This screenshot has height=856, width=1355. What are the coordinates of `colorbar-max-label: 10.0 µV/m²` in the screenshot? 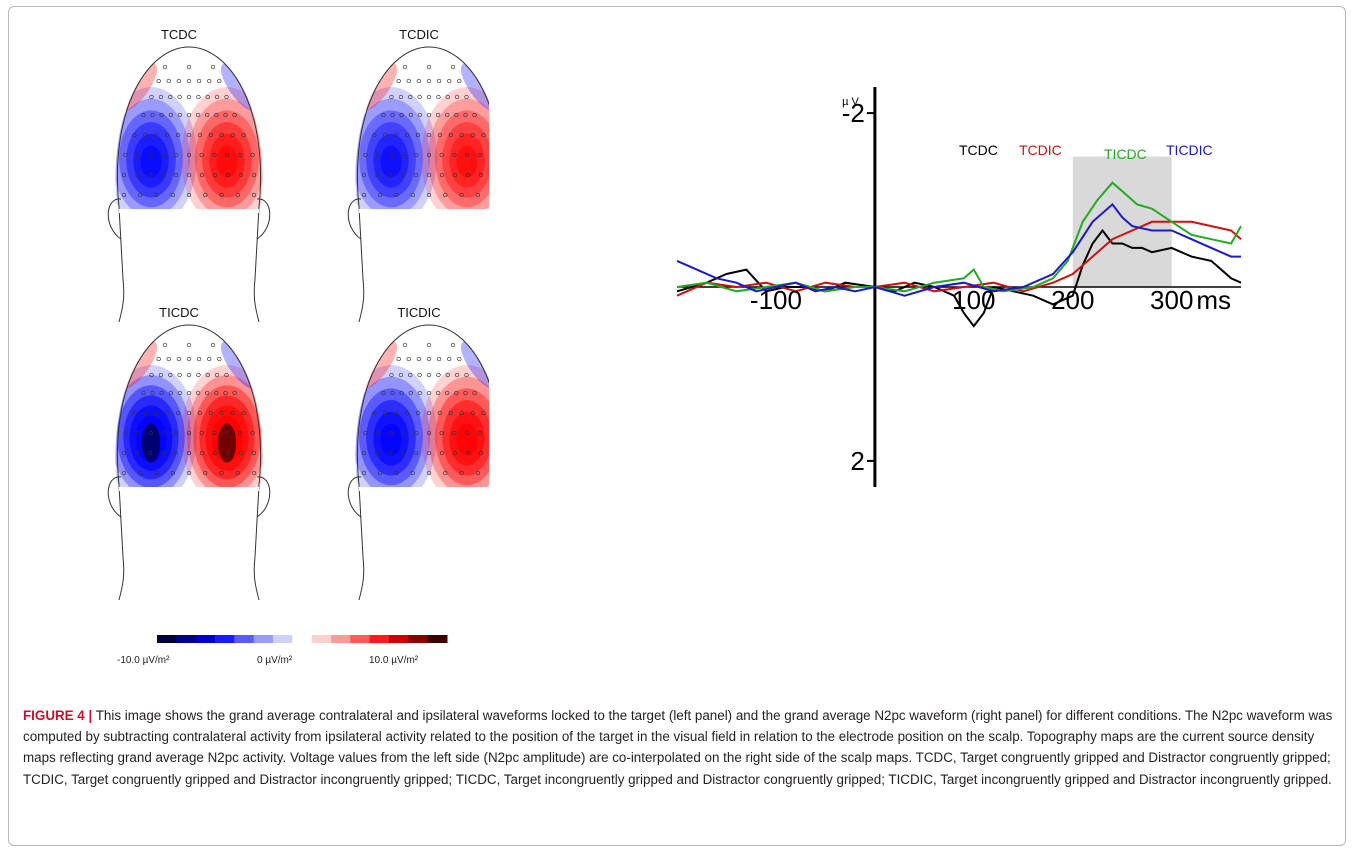 It's located at (394, 660).